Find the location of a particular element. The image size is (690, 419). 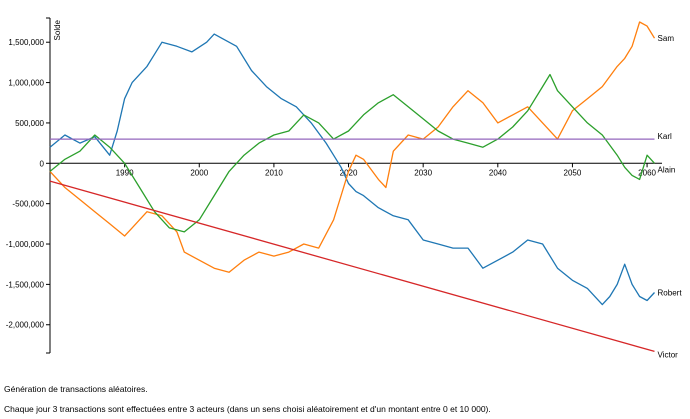

x-tick-label: 2060 is located at coordinates (647, 172).